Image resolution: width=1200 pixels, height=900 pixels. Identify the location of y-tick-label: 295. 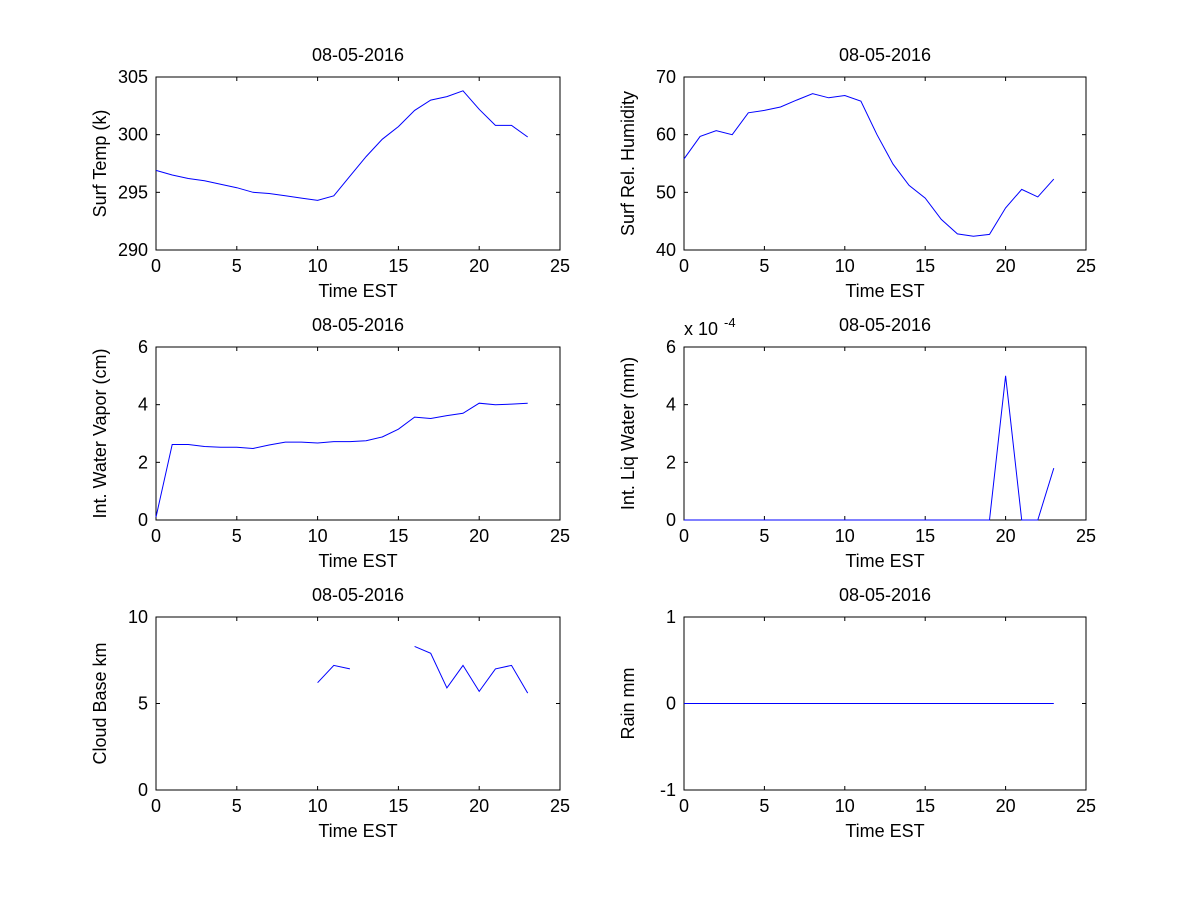
(133, 192).